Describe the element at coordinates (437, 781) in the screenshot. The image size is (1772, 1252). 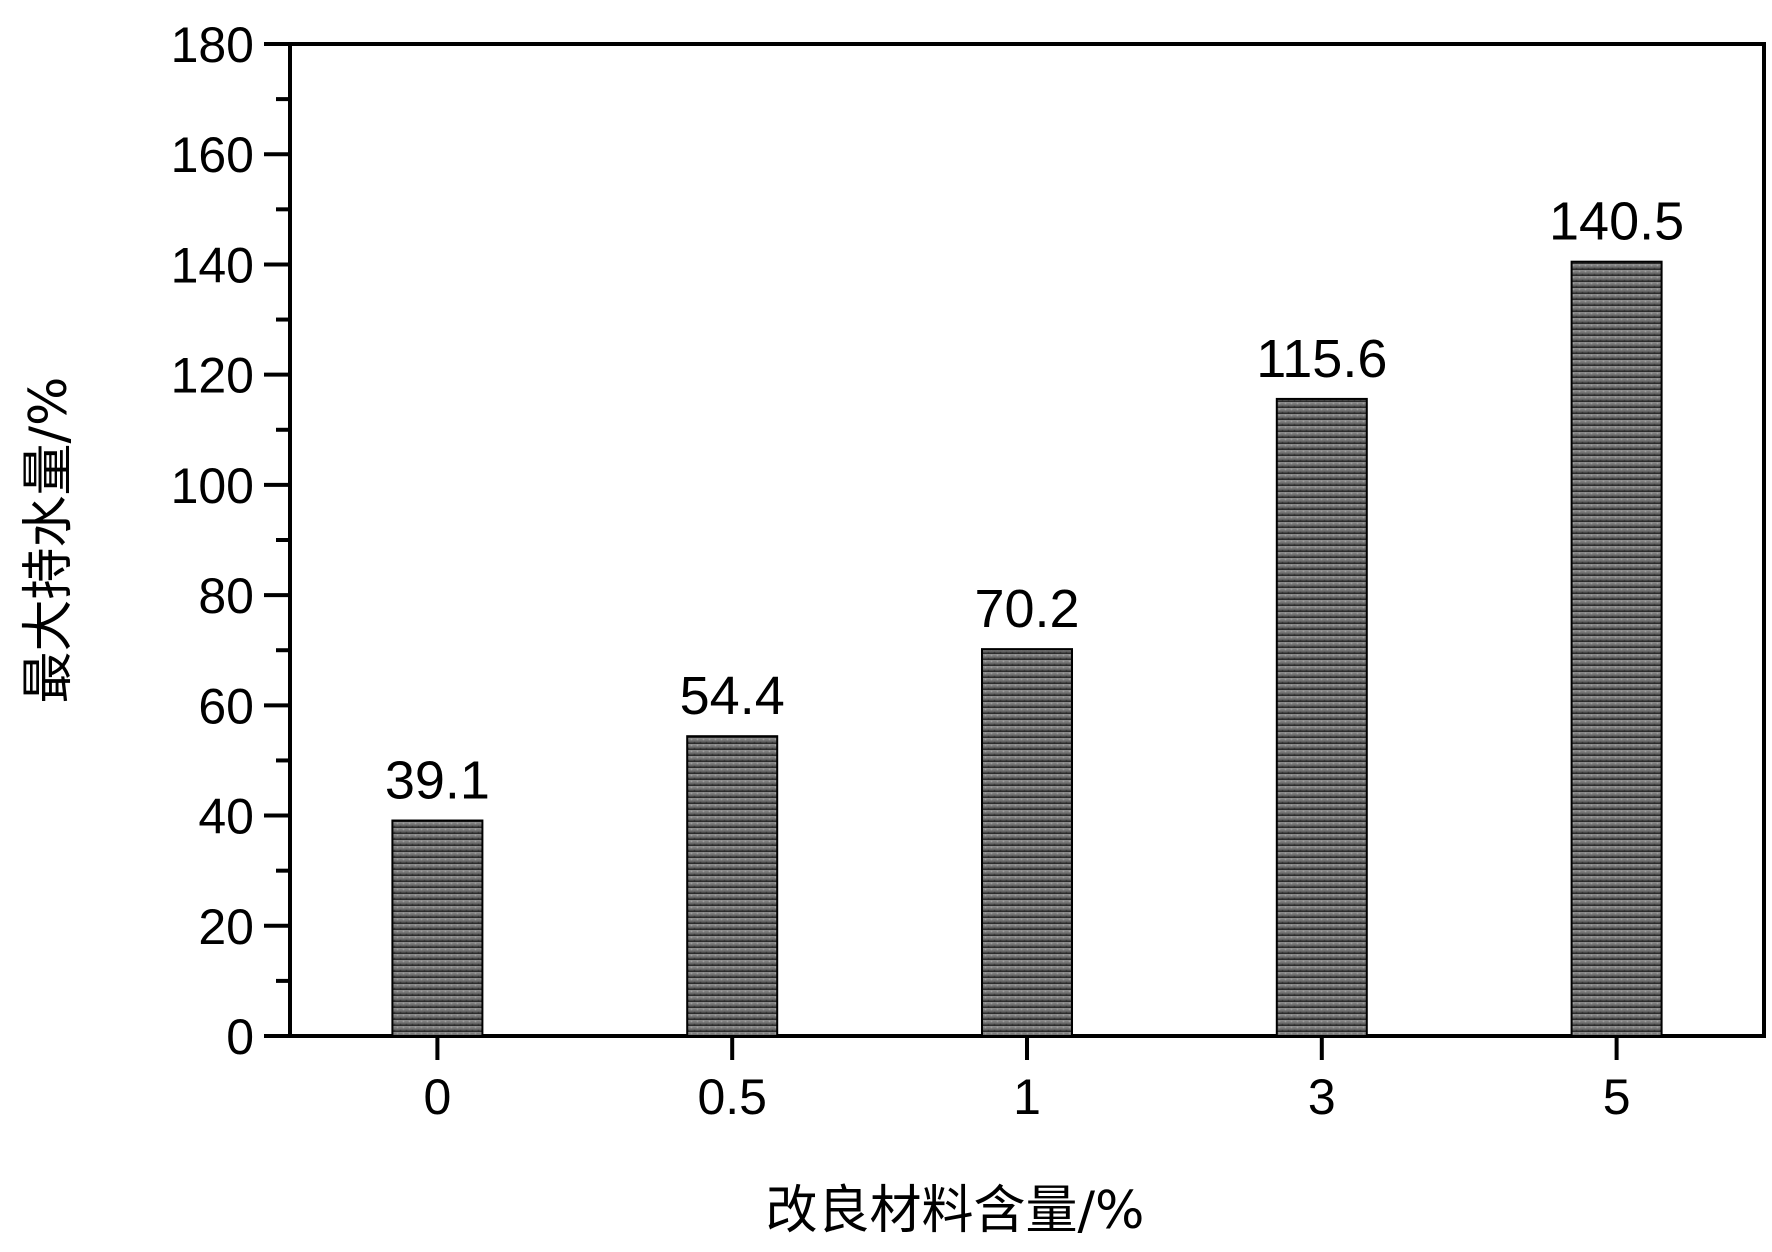
I see `bar-value-label: 39.1` at that location.